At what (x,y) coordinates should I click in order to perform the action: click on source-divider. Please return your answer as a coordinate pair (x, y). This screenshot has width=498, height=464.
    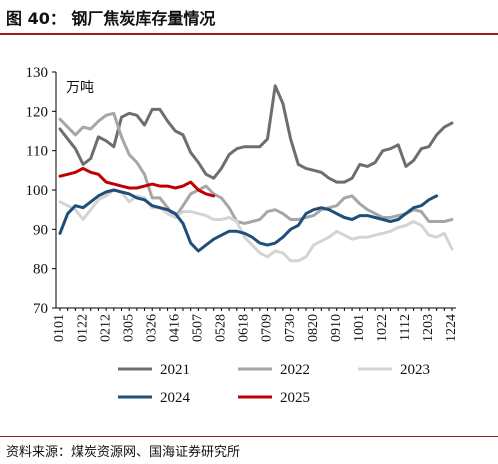
    Looking at the image, I should click on (249, 436).